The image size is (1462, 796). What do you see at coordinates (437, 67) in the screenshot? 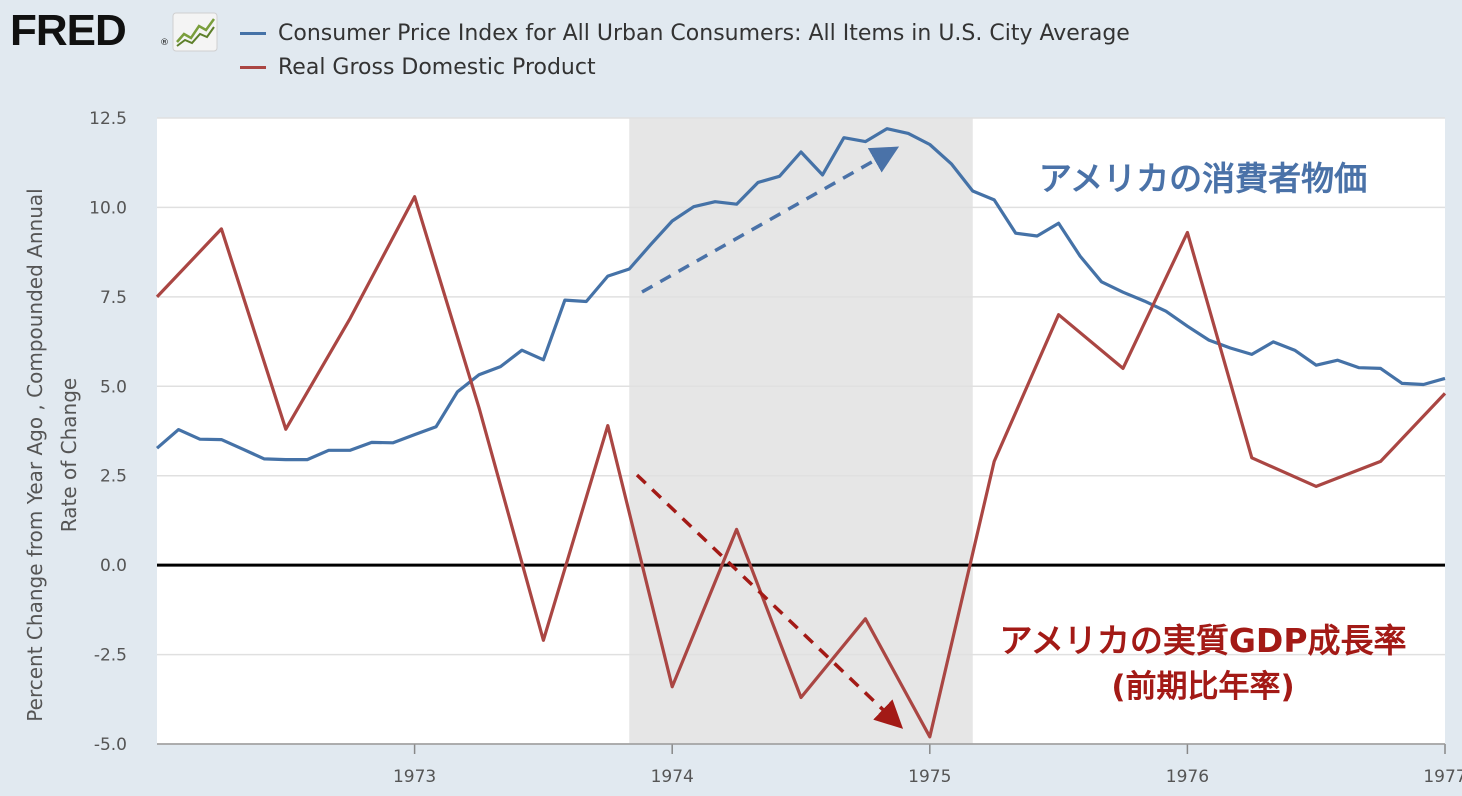
I see `legend-label-gdp: Real Gross Domestic Product` at bounding box center [437, 67].